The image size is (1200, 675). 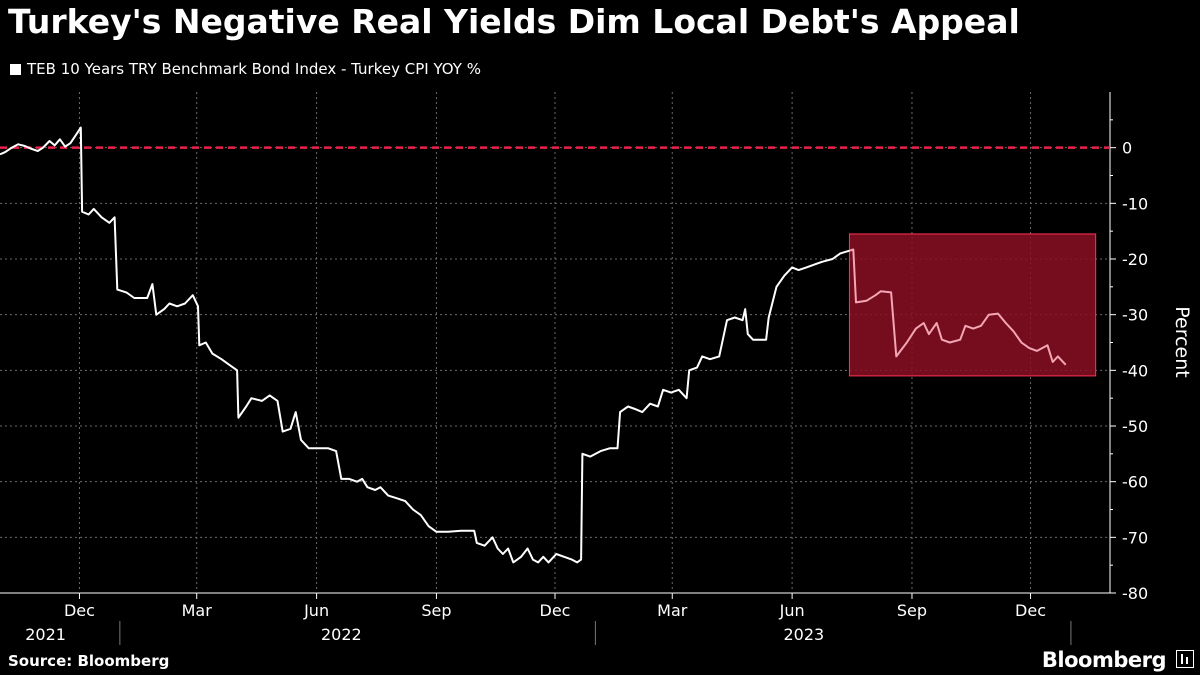 What do you see at coordinates (1135, 593) in the screenshot?
I see `y-tick-label: -80` at bounding box center [1135, 593].